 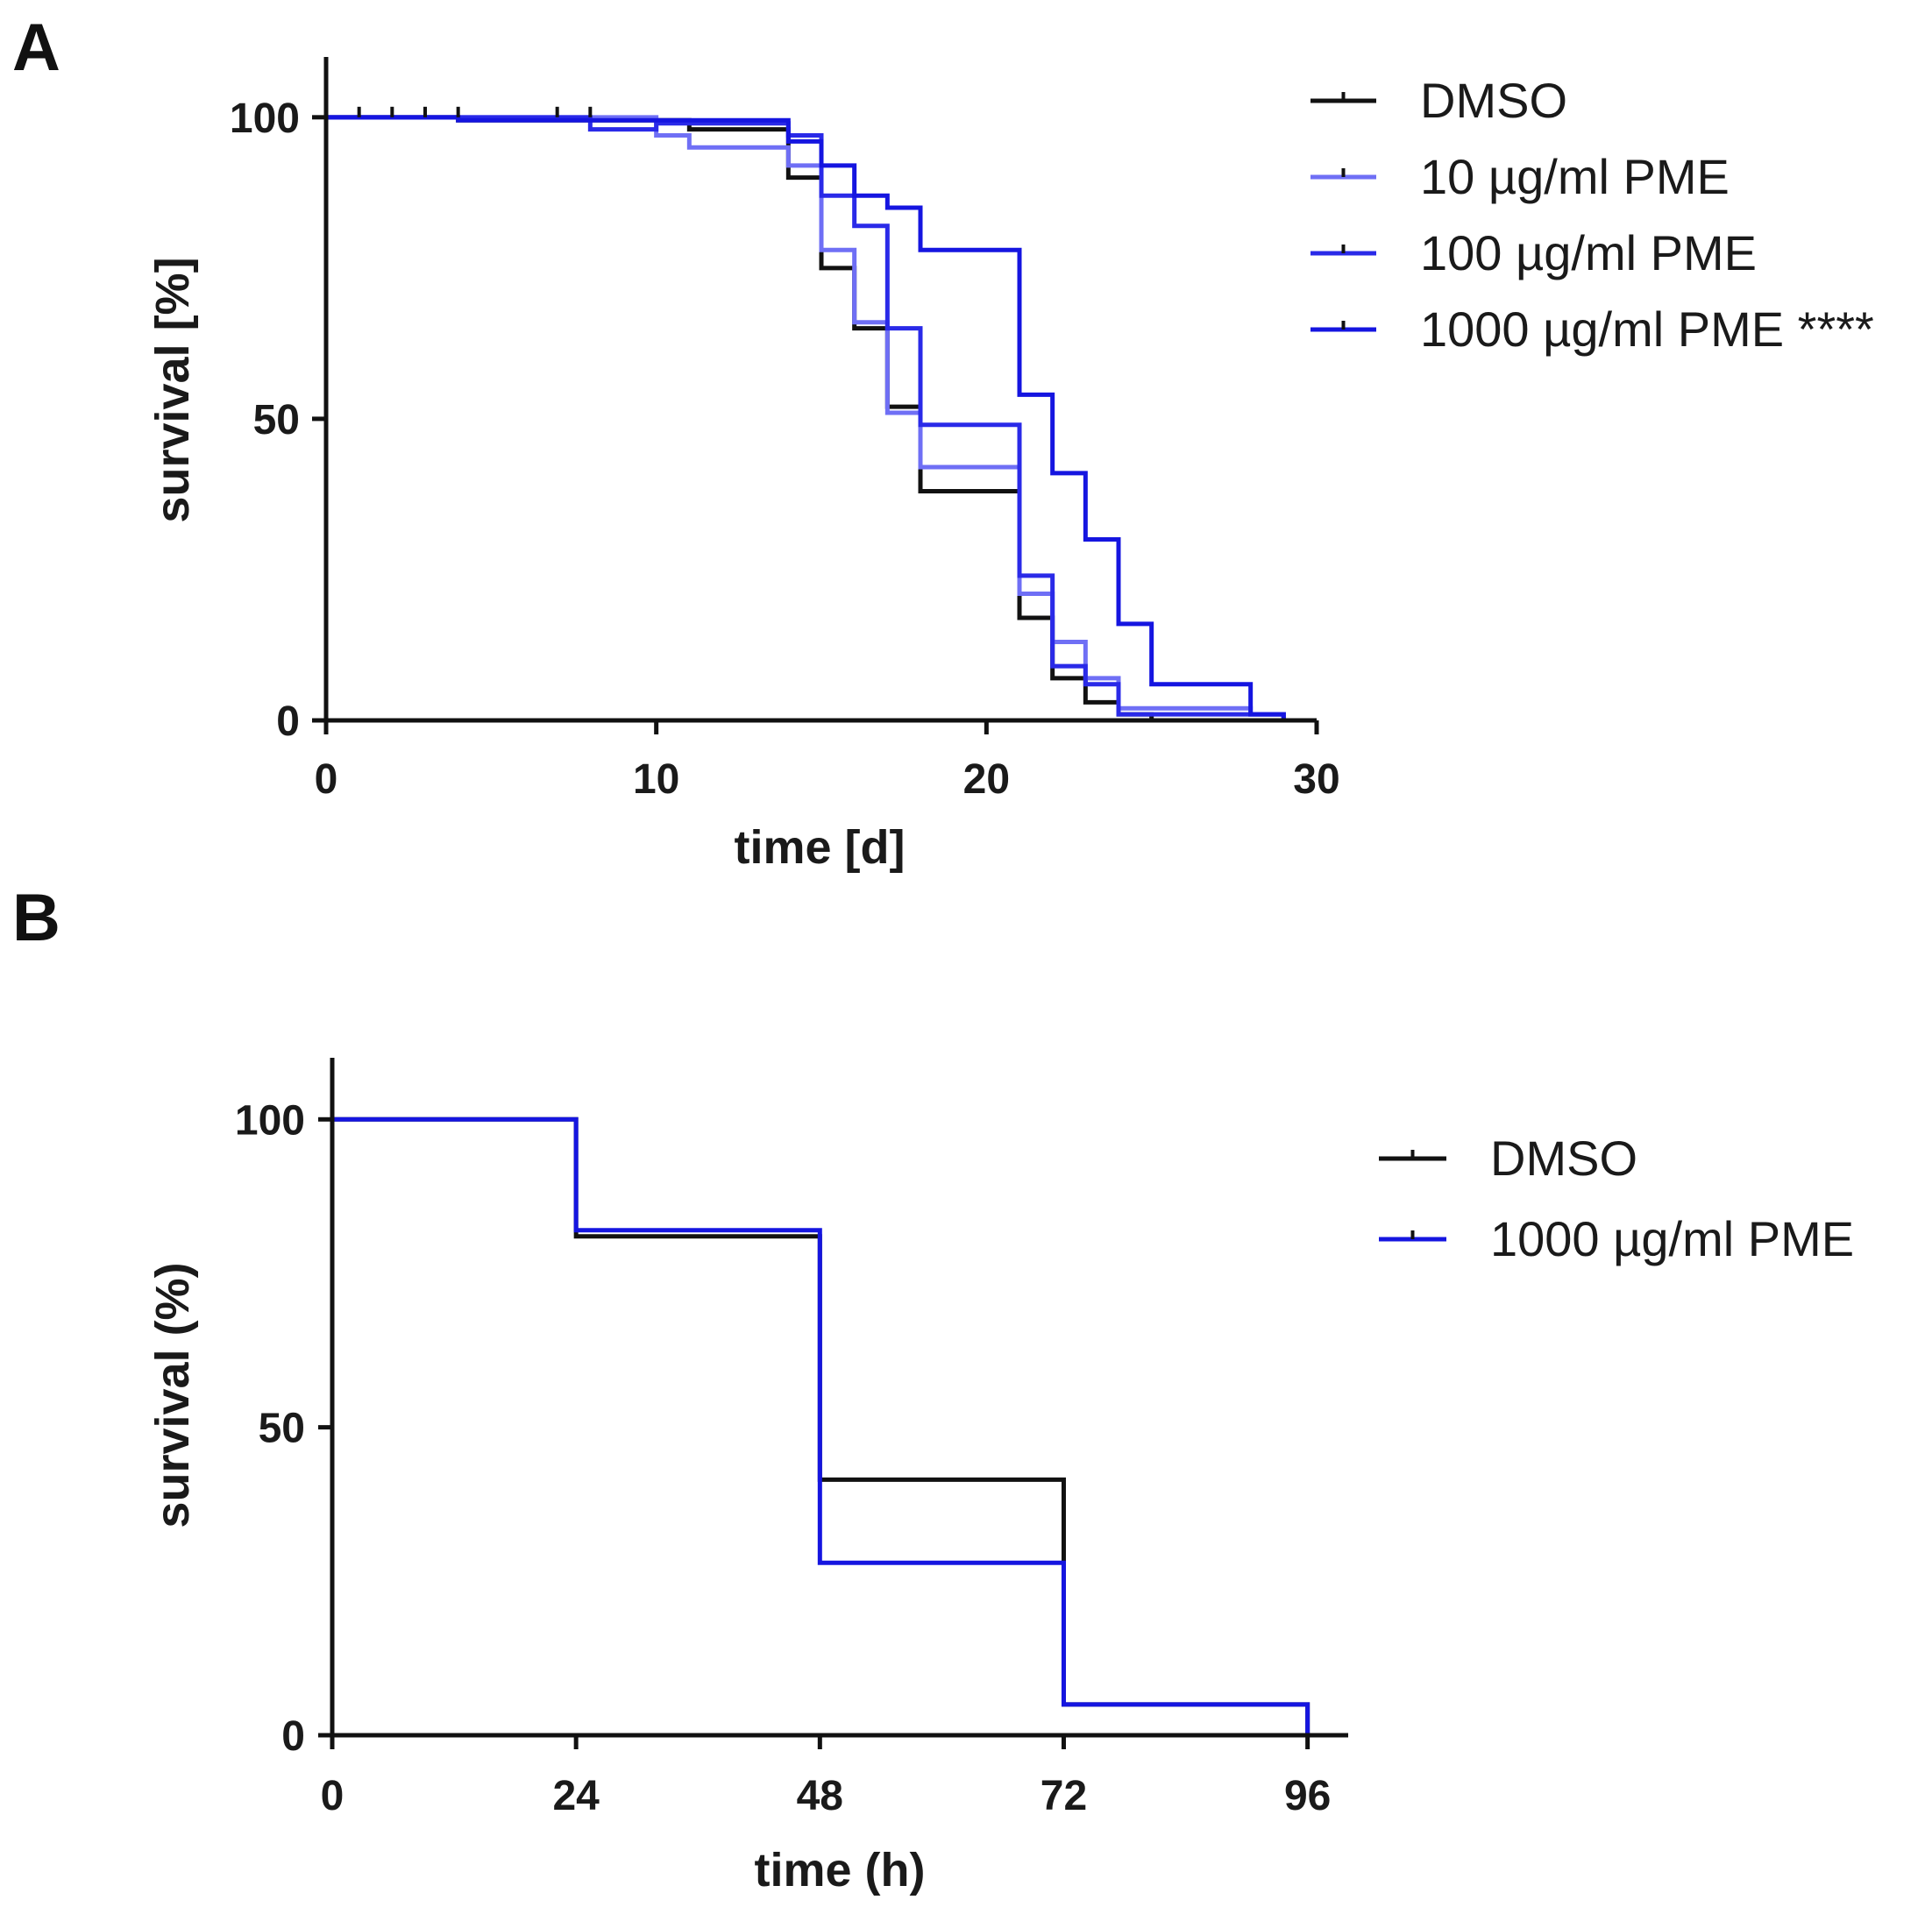 I want to click on panel-b-y-axis-title: survival (%), so click(x=172, y=1395).